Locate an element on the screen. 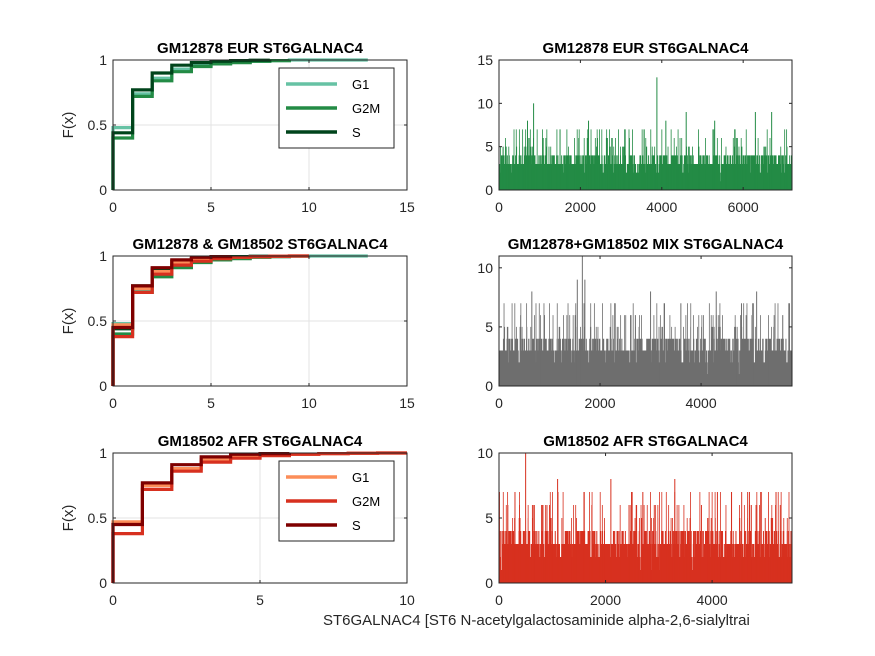 This screenshot has width=875, height=656. chart-6: 0 2000 4000 0 5 10 GM18502 AFR ST6GALNAC4 is located at coordinates (635, 520).